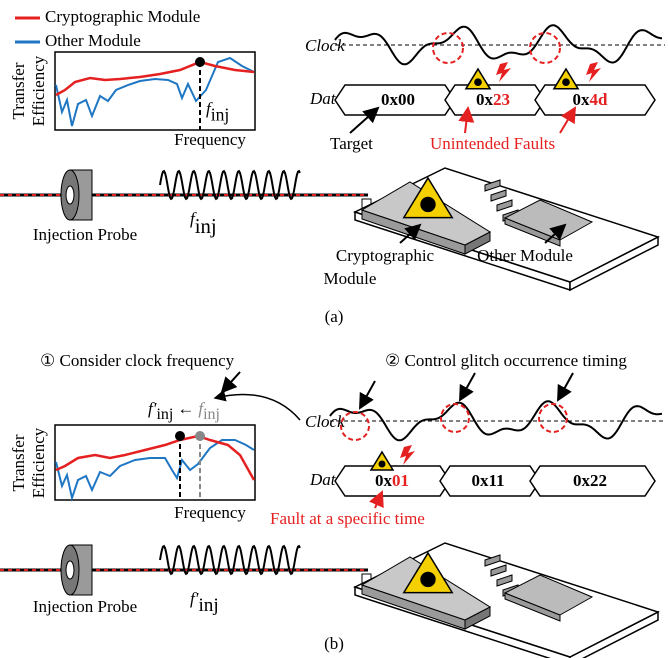 This screenshot has height=658, width=668. Describe the element at coordinates (400, 480) in the screenshot. I see `data-fault: 01` at that location.